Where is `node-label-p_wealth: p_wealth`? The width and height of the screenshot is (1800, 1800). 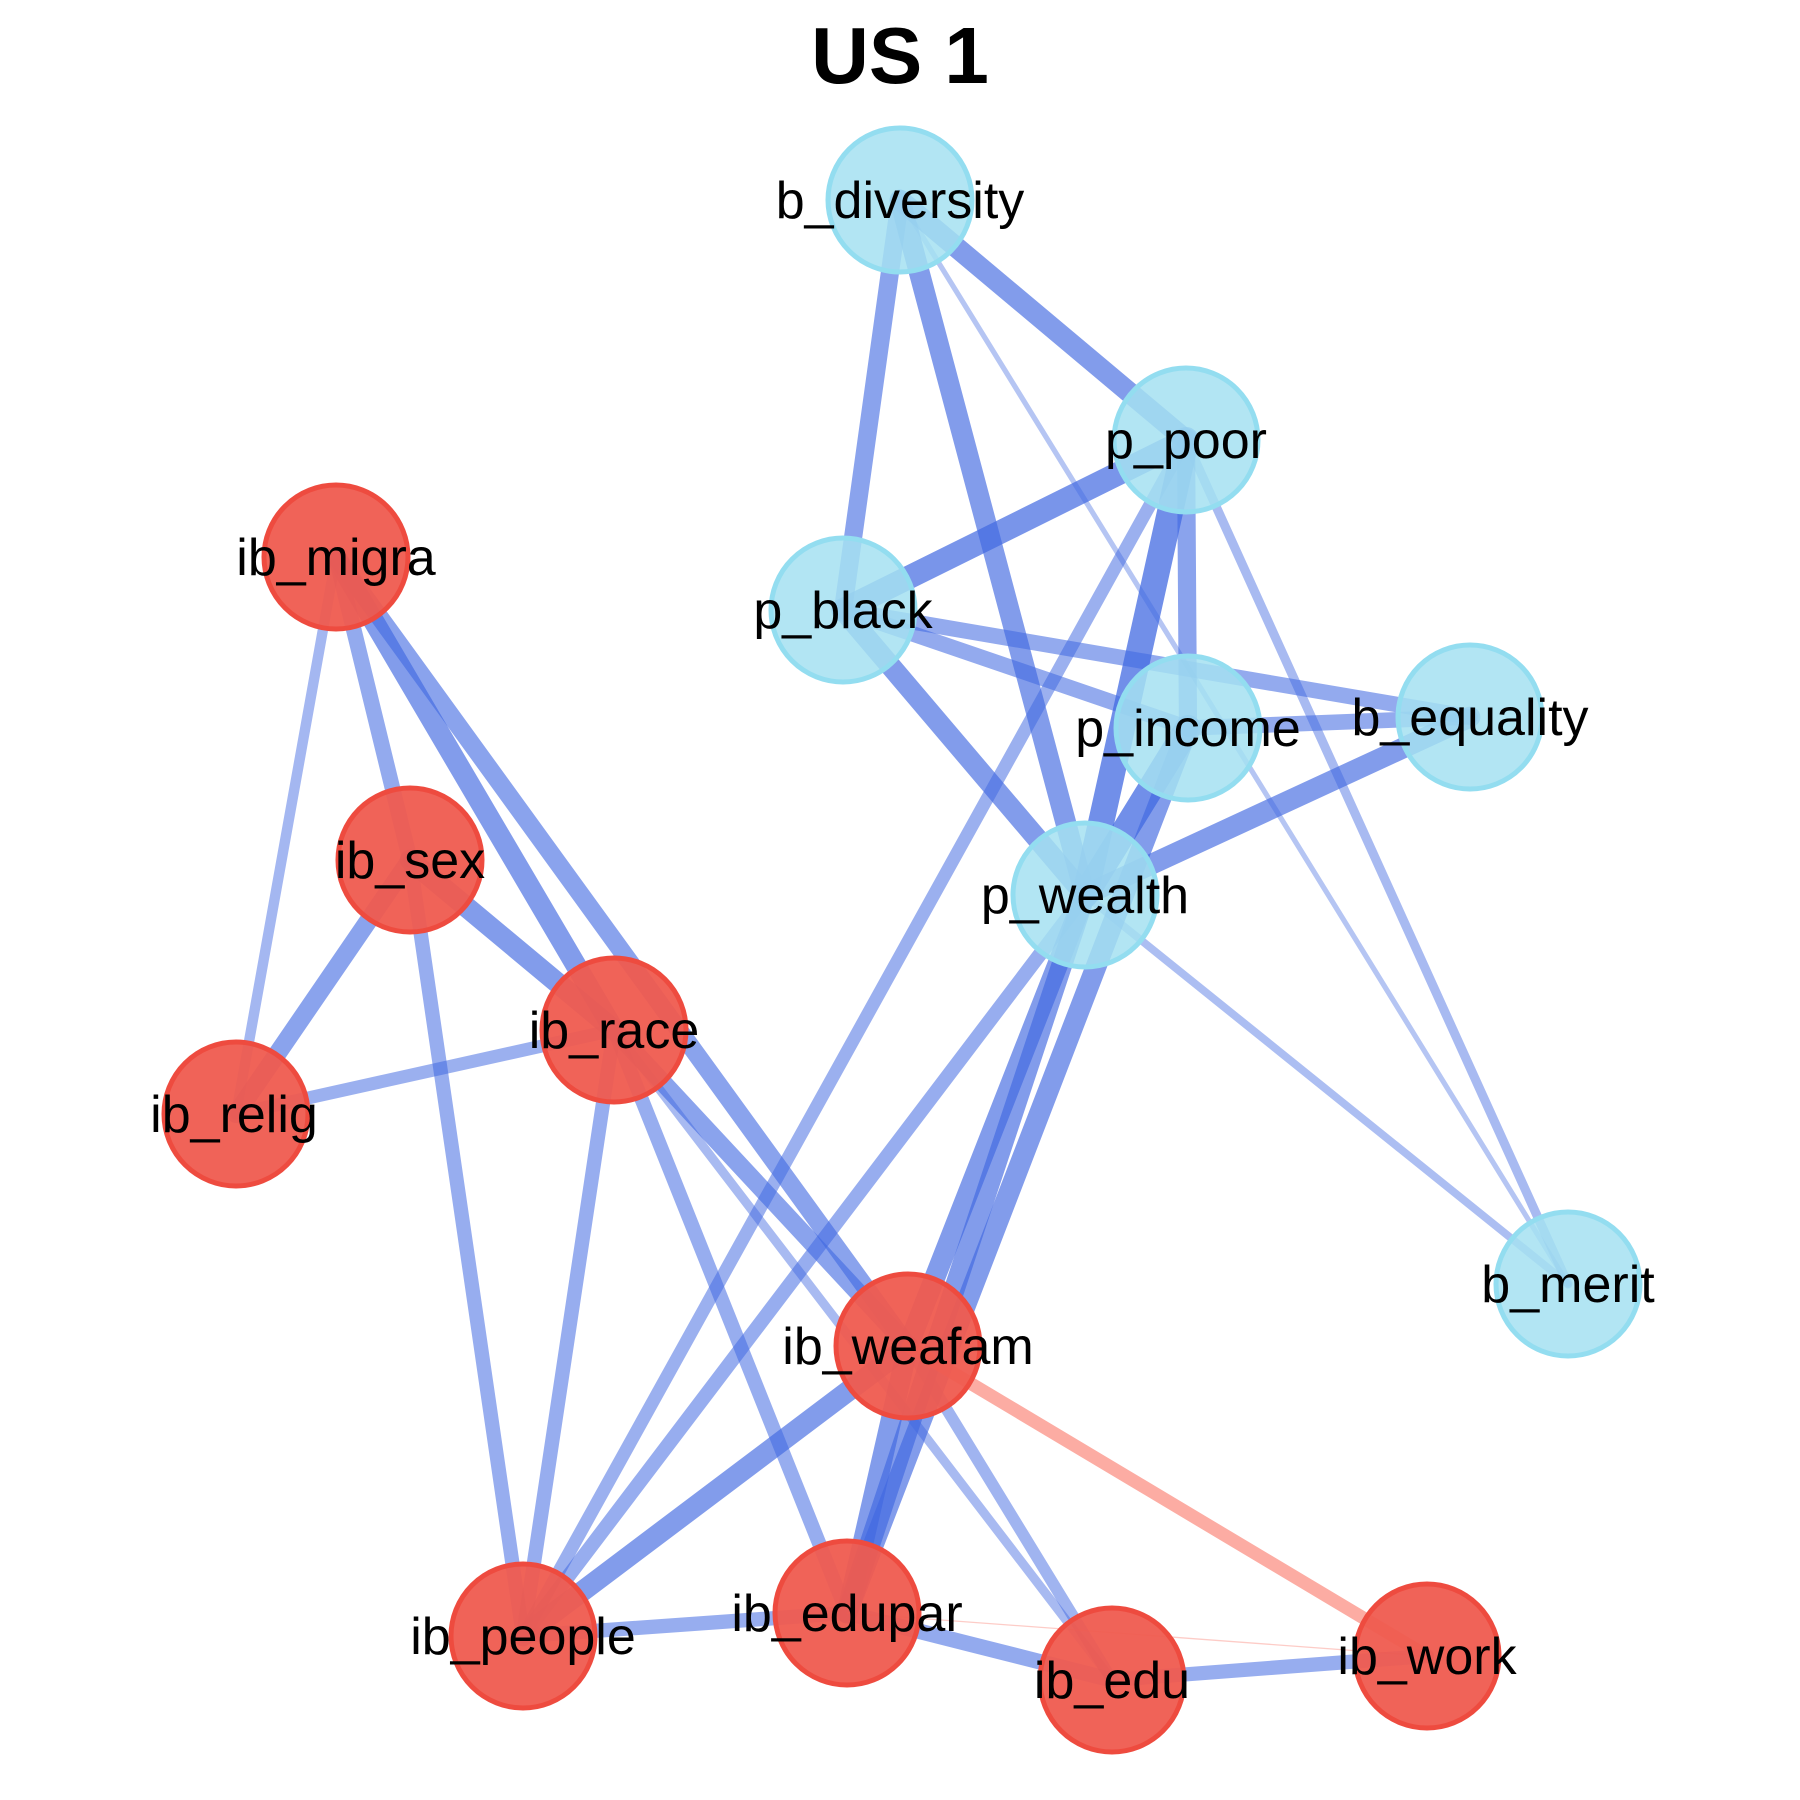 node-label-p_wealth: p_wealth is located at coordinates (1085, 896).